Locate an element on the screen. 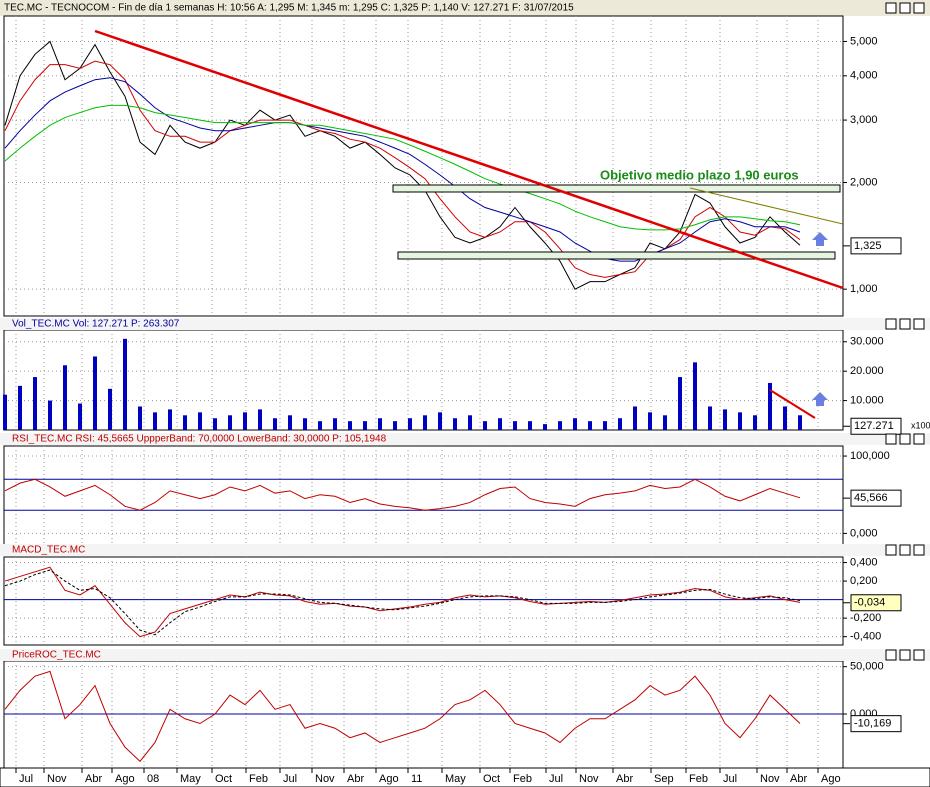 The image size is (930, 787). last-value-label: 45,566 is located at coordinates (871, 498).